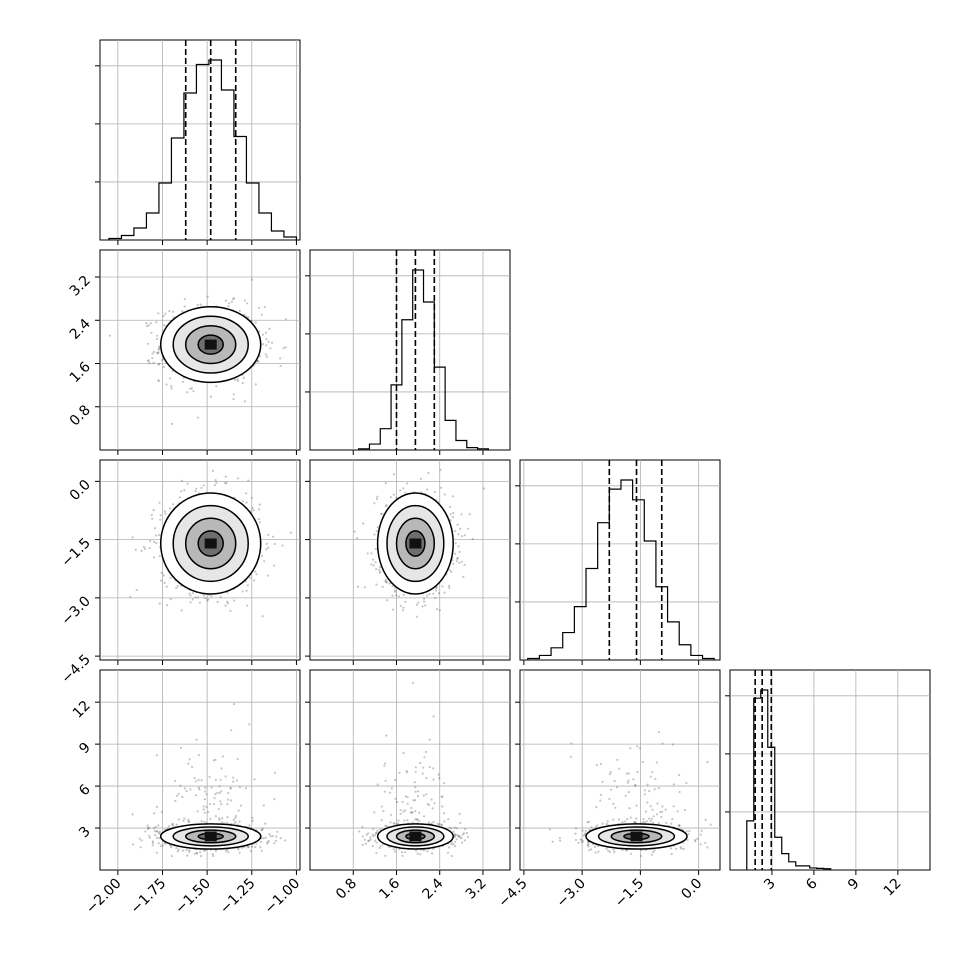  What do you see at coordinates (193, 897) in the screenshot?
I see `tick-label-x: −1.50` at bounding box center [193, 897].